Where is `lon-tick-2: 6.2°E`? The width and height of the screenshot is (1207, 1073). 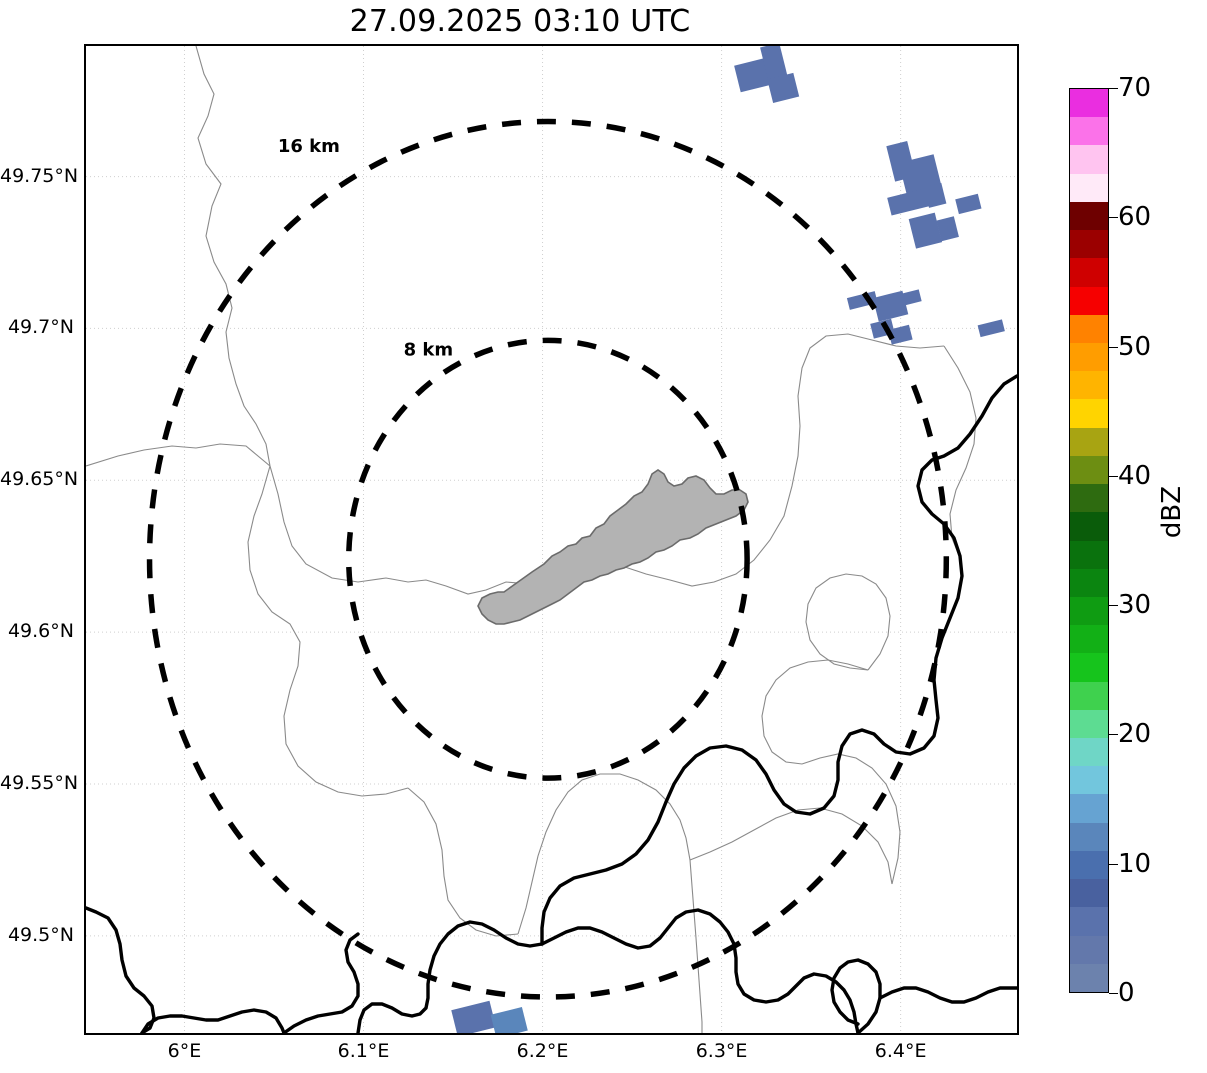 lon-tick-2: 6.2°E is located at coordinates (542, 1051).